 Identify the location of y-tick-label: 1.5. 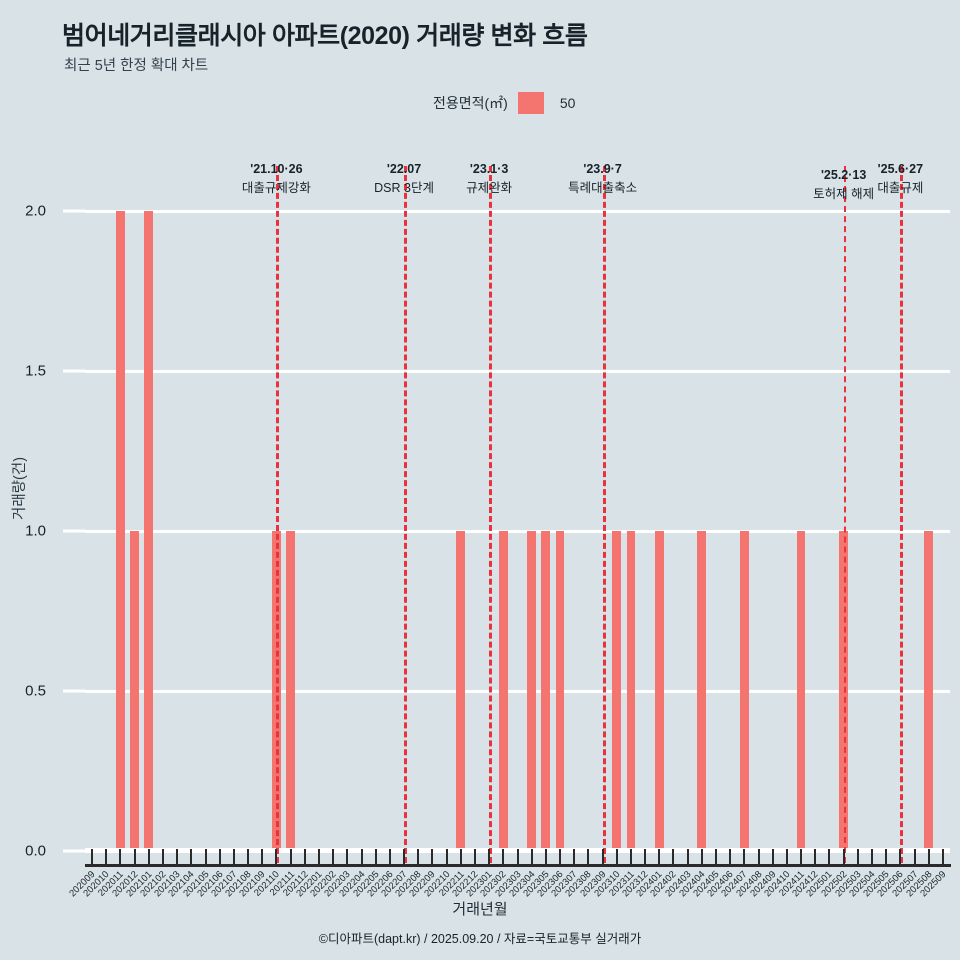
(35, 371).